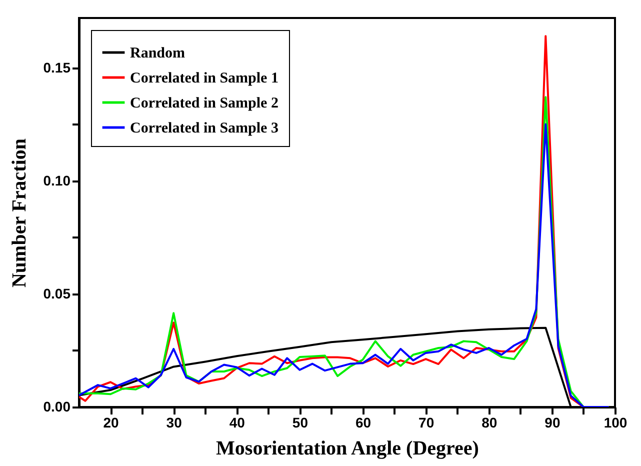 The image size is (641, 466). Describe the element at coordinates (490, 422) in the screenshot. I see `x-tick-label: 80` at that location.